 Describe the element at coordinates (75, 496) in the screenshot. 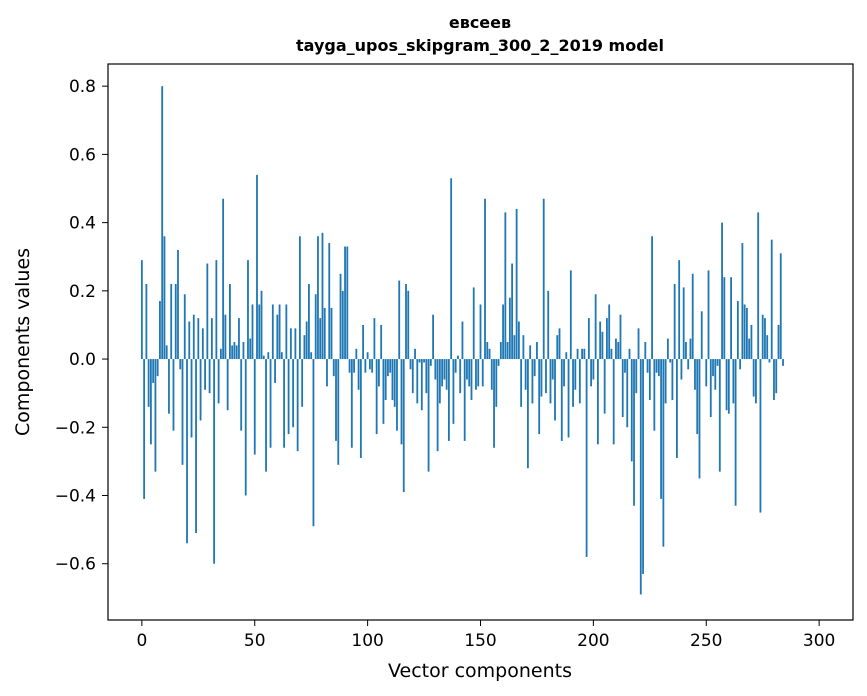

I see `y-tick-label: −0.4` at that location.